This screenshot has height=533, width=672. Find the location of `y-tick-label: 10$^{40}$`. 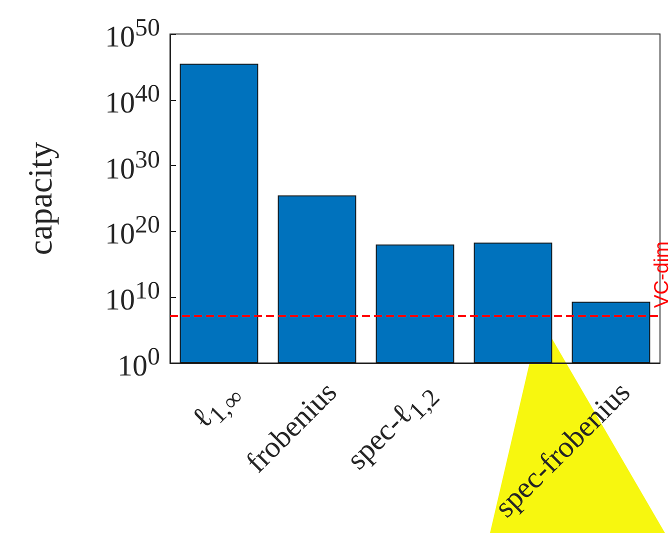

y-tick-label: 10$^{40}$ is located at coordinates (132, 100).